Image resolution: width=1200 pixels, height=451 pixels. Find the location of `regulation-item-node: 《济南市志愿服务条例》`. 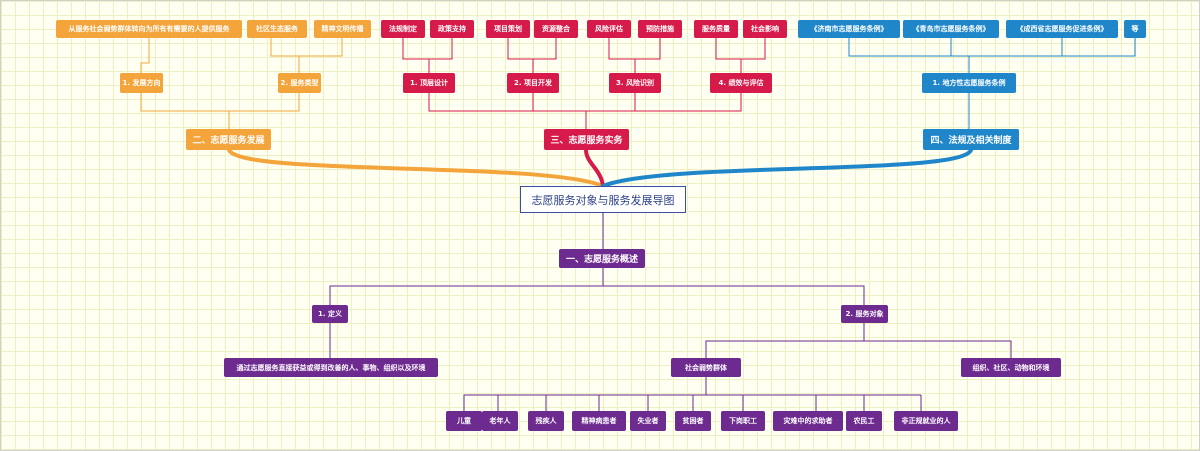

regulation-item-node: 《济南市志愿服务条例》 is located at coordinates (849, 29).